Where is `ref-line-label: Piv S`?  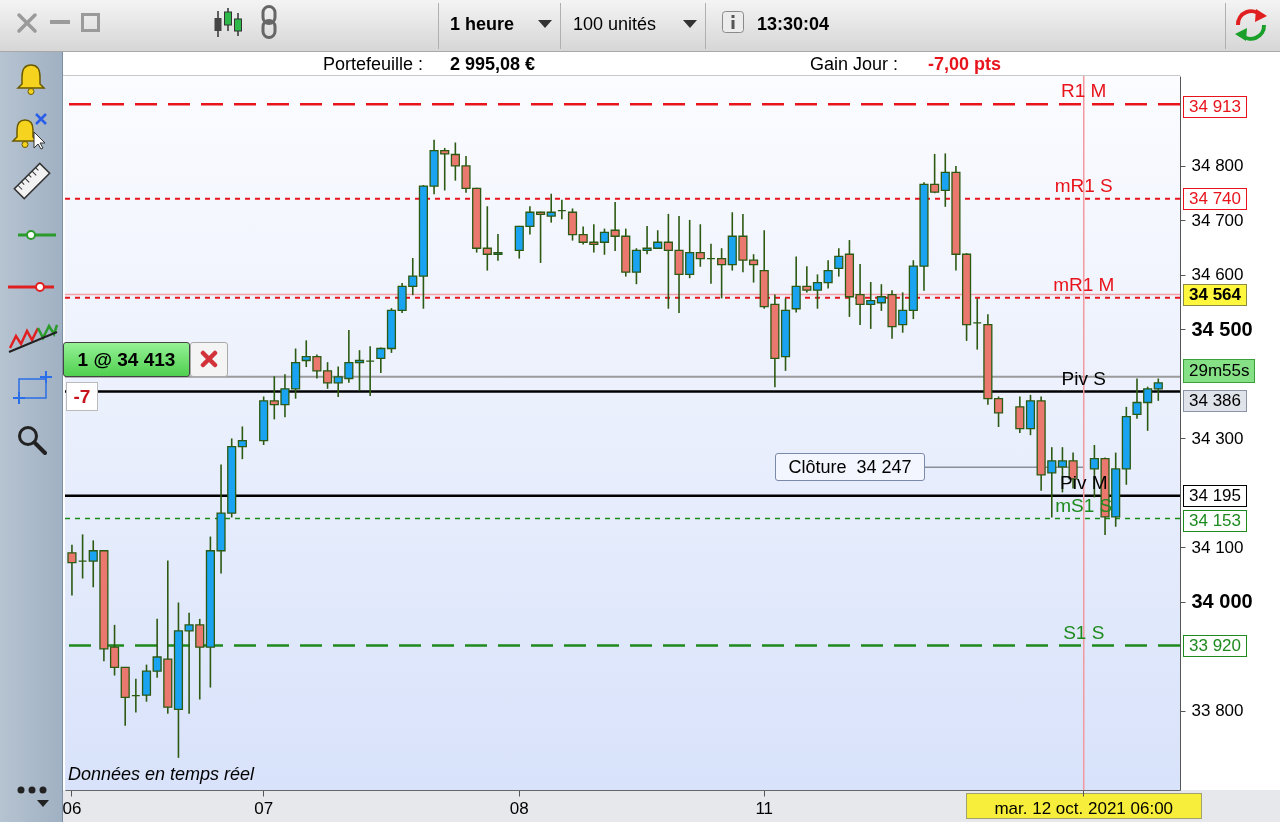 ref-line-label: Piv S is located at coordinates (1083, 378).